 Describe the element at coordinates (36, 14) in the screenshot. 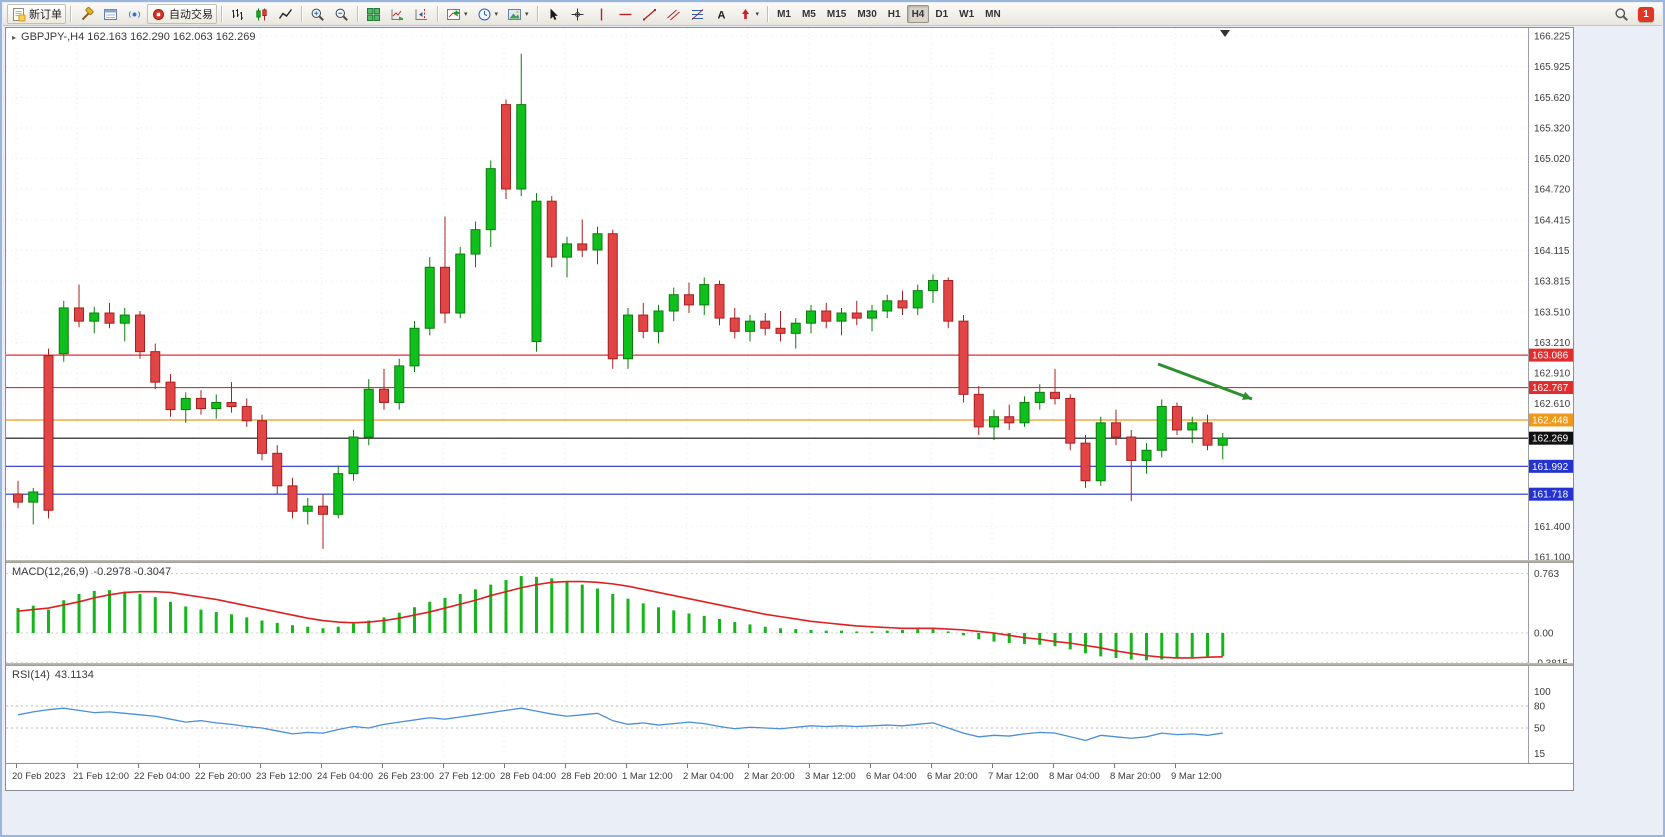

I see `new-order-button: 新订单` at that location.